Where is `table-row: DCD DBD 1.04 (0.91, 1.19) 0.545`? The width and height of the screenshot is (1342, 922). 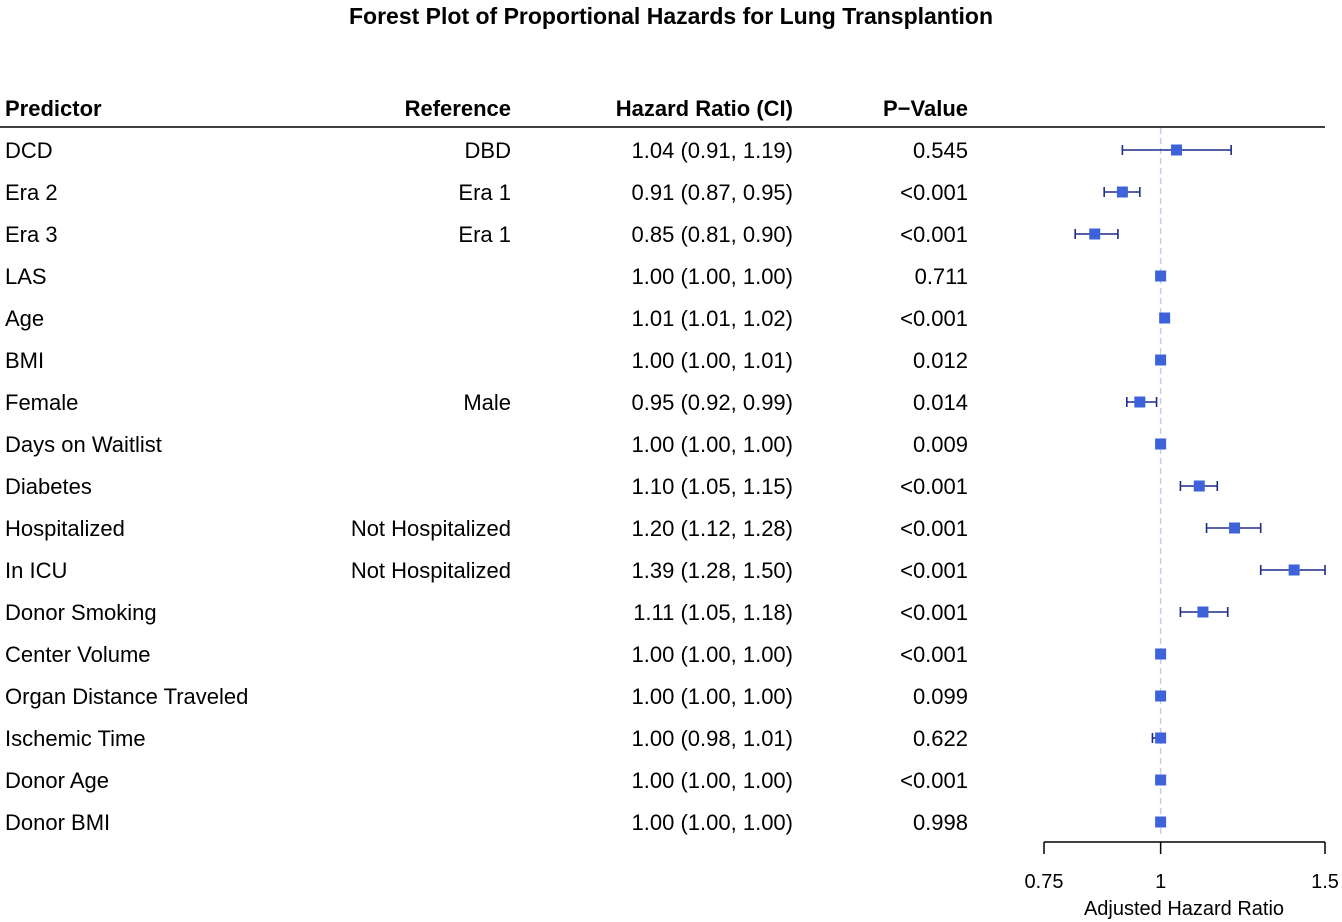
table-row: DCD DBD 1.04 (0.91, 1.19) 0.545 is located at coordinates (486, 150).